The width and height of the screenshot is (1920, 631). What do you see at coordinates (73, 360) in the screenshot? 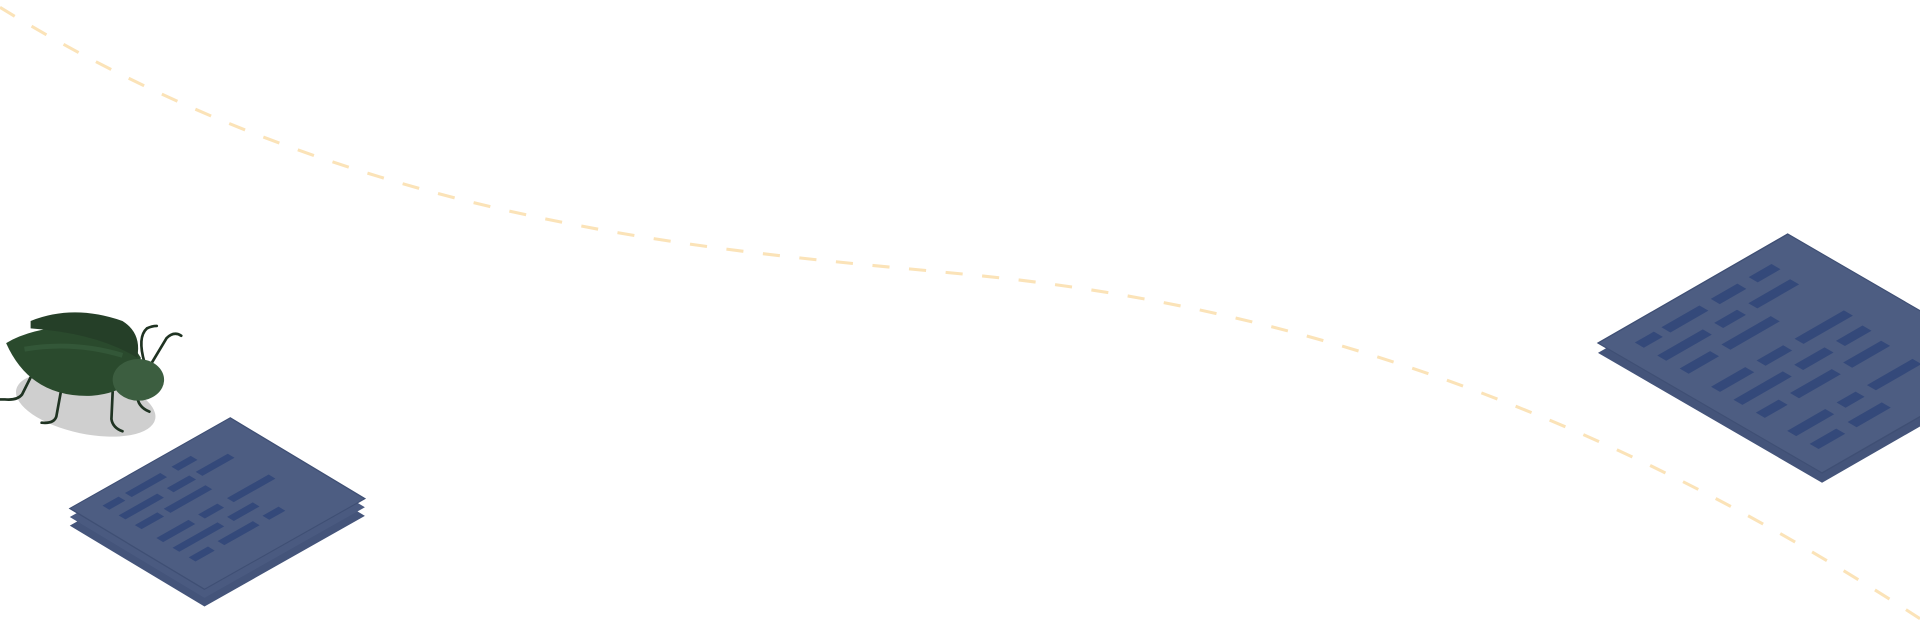
I see `beetle-body` at bounding box center [73, 360].